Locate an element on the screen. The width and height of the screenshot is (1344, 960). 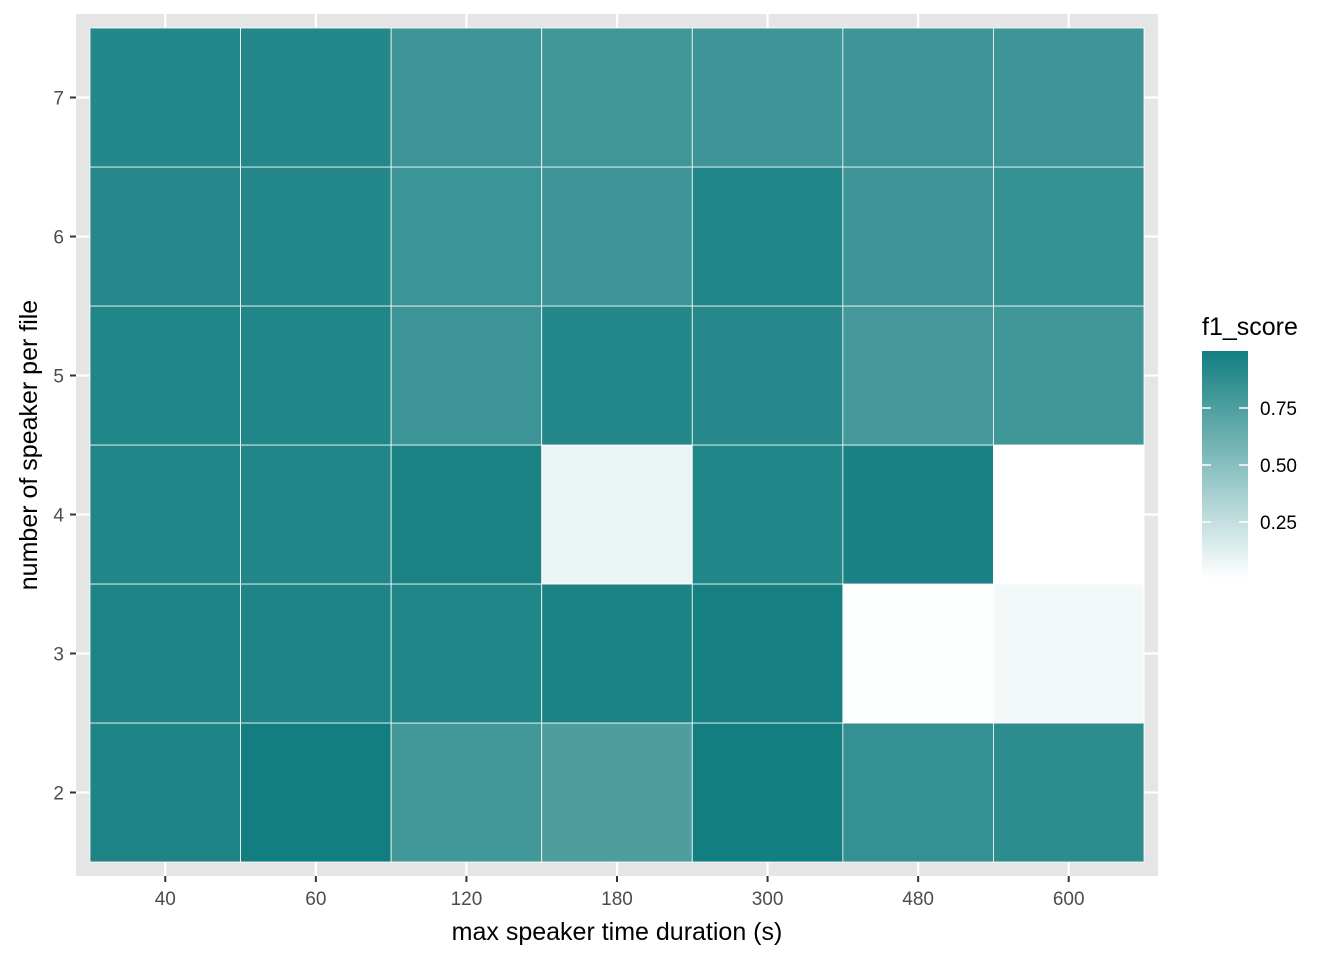
tile-x60-y2 is located at coordinates (316, 792).